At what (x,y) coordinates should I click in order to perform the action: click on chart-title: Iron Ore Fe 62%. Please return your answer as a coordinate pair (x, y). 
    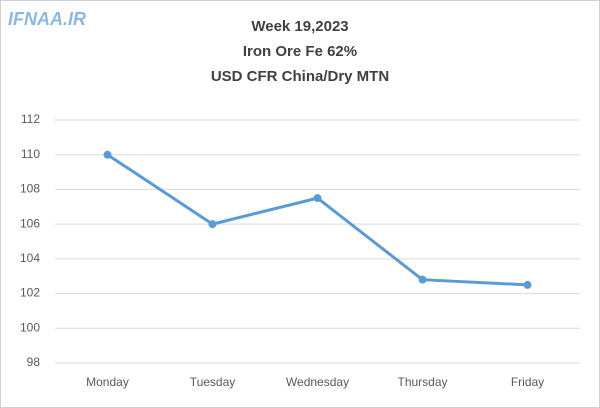
    Looking at the image, I should click on (300, 51).